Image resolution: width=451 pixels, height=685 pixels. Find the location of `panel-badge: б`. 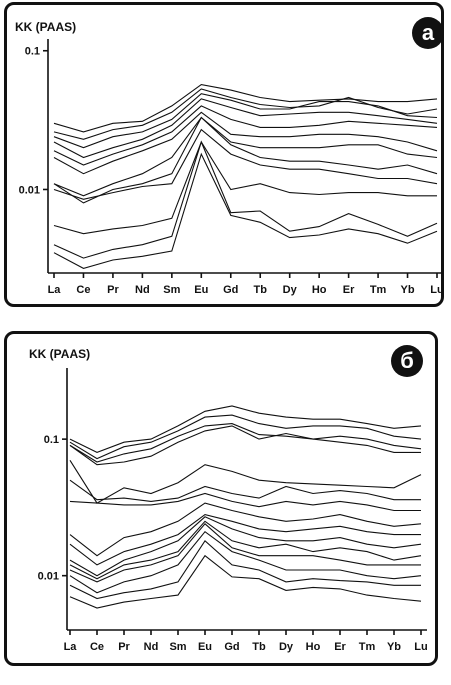

panel-badge: б is located at coordinates (407, 361).